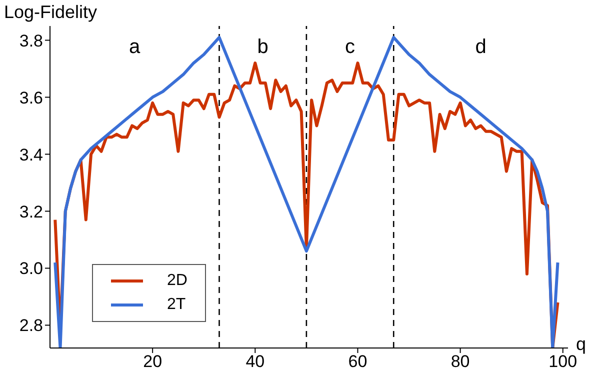  What do you see at coordinates (176, 305) in the screenshot?
I see `legend-label: 2T` at bounding box center [176, 305].